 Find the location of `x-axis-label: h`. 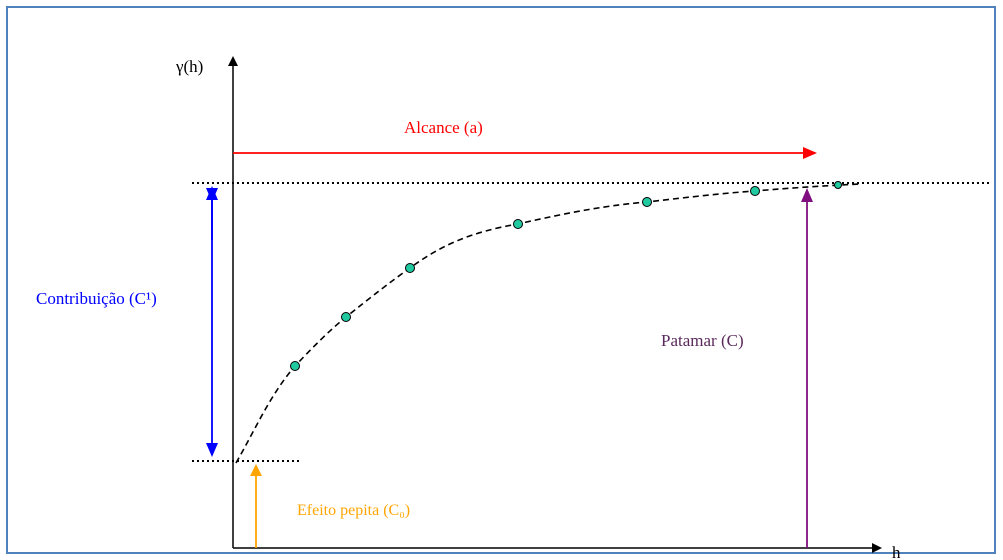

x-axis-label: h is located at coordinates (896, 551).